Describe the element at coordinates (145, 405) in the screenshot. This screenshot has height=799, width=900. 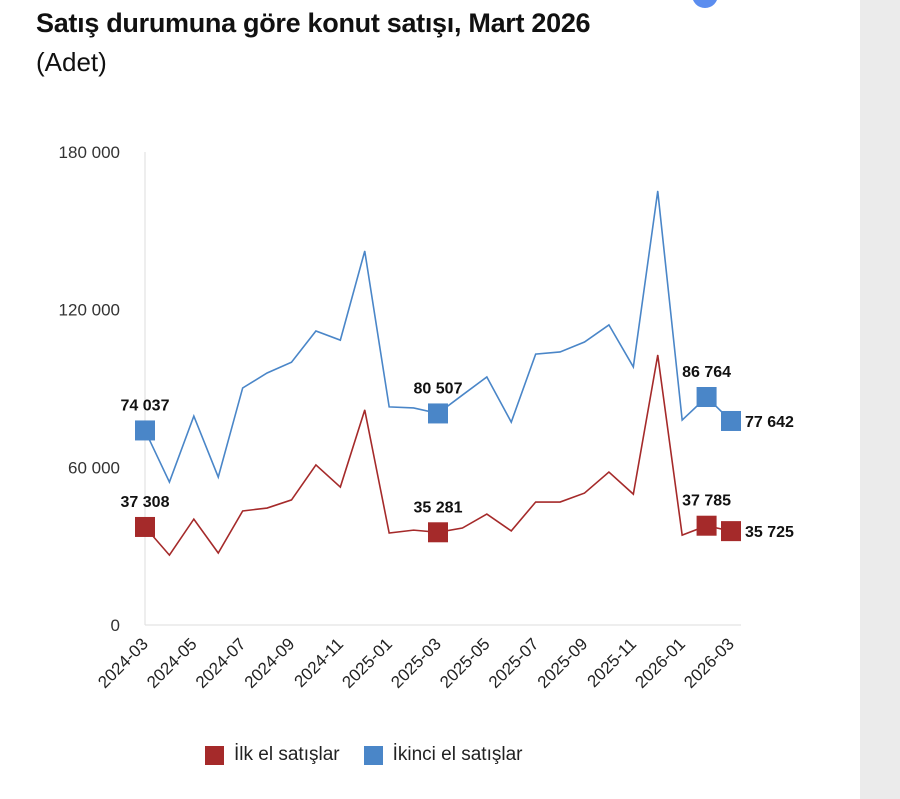
I see `data-label: 74 037` at that location.